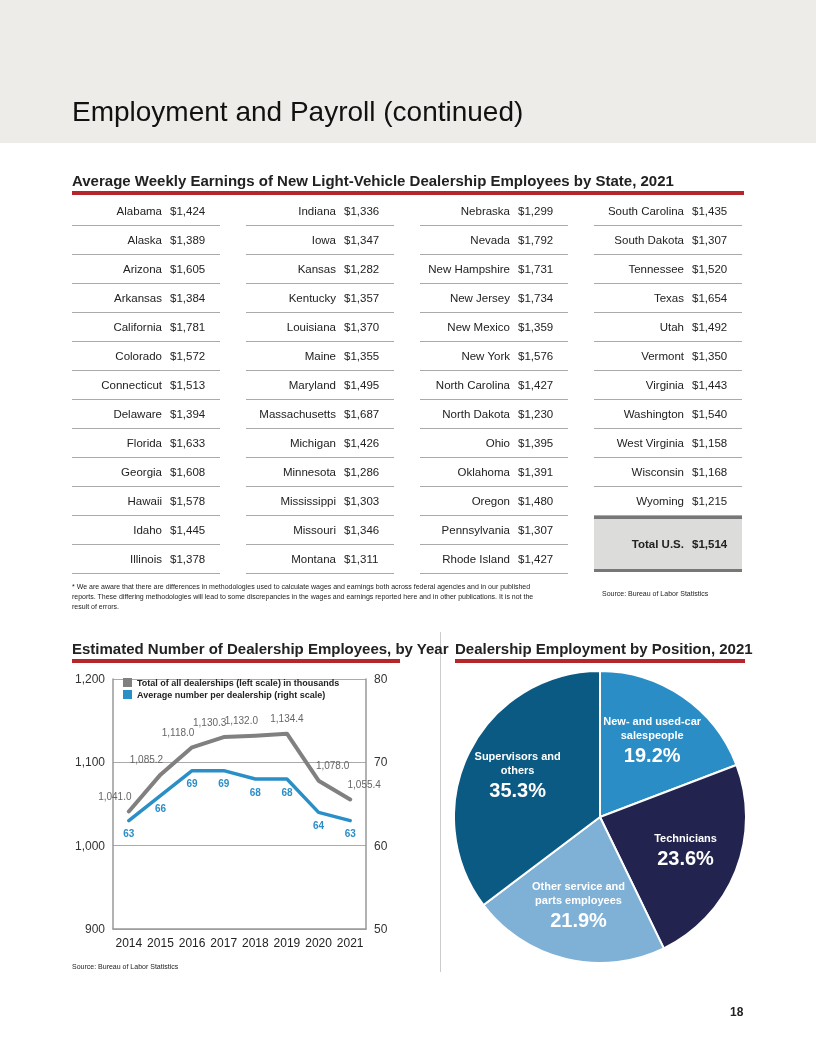 The width and height of the screenshot is (816, 1056). Describe the element at coordinates (517, 763) in the screenshot. I see `slice-label: Supervisors and others` at that location.